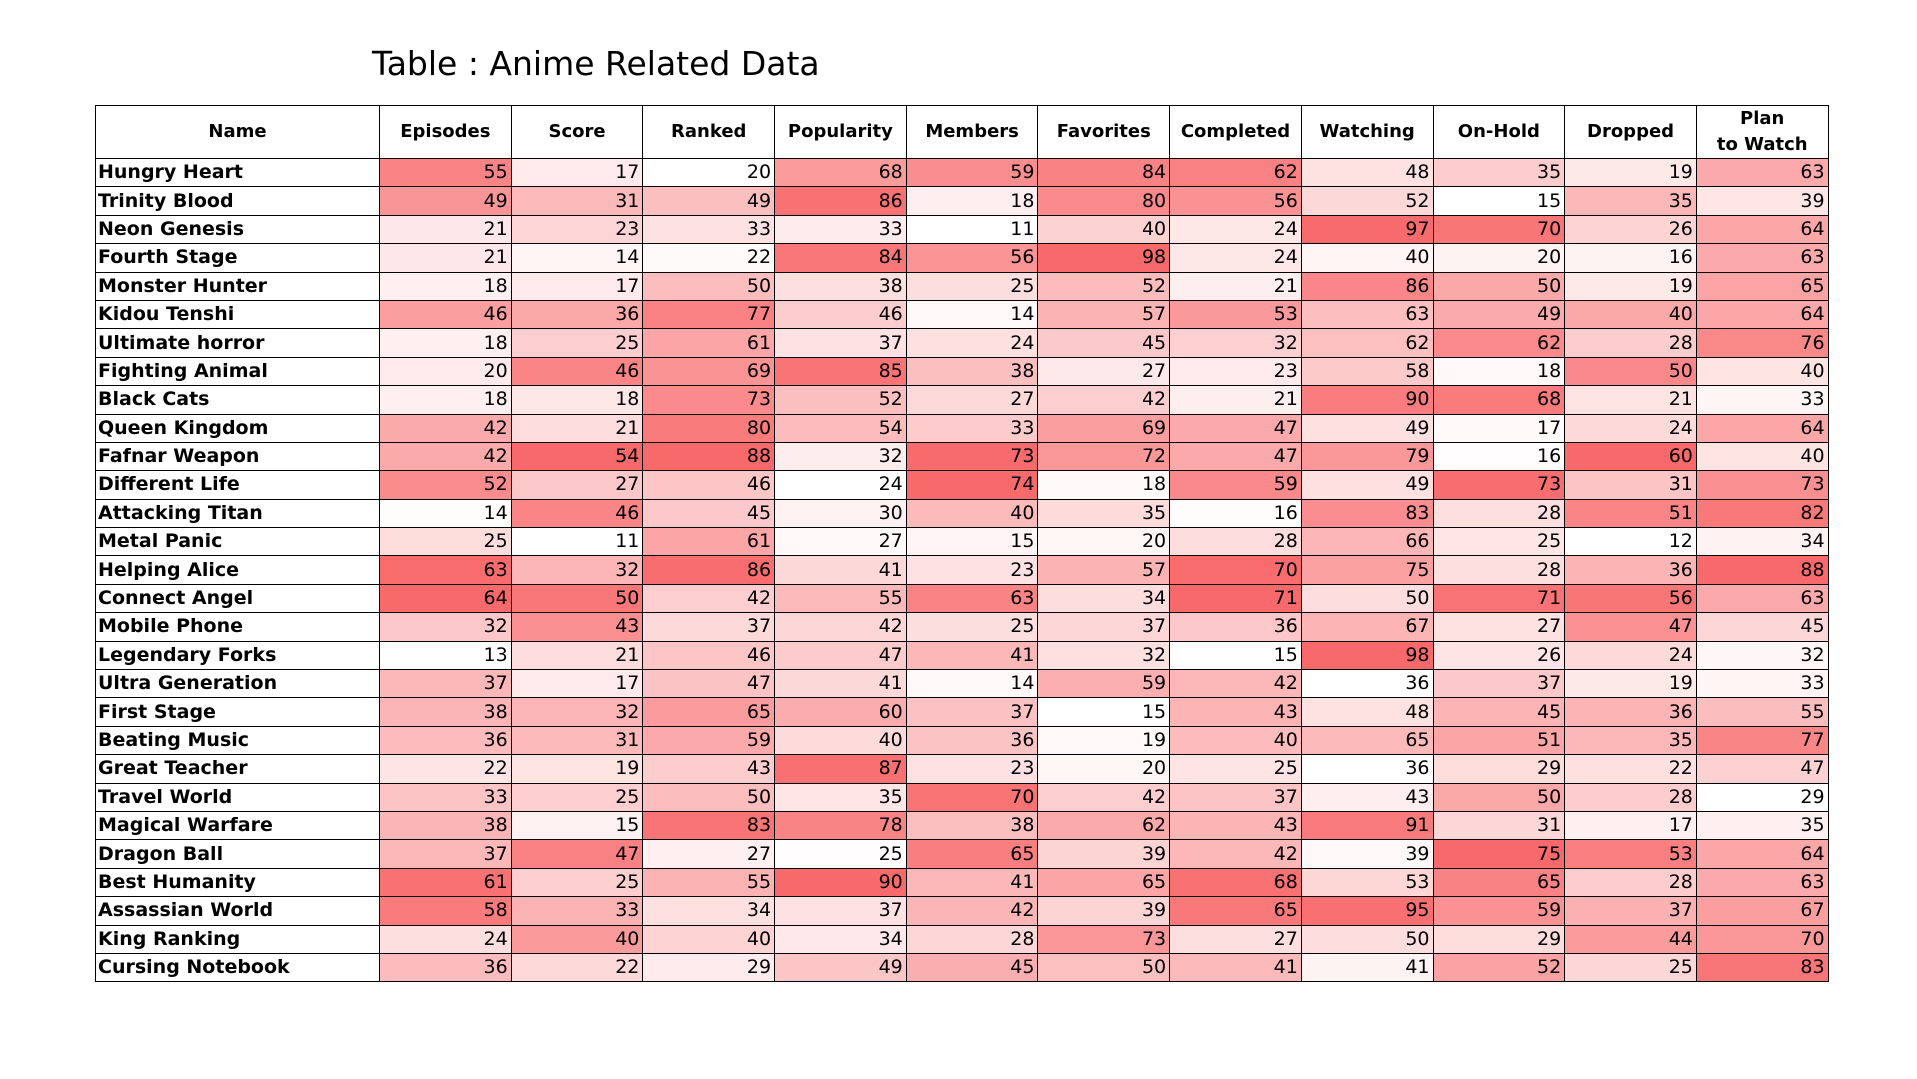 This screenshot has width=1917, height=1079. Describe the element at coordinates (1367, 712) in the screenshot. I see `heat-cell: 48` at that location.